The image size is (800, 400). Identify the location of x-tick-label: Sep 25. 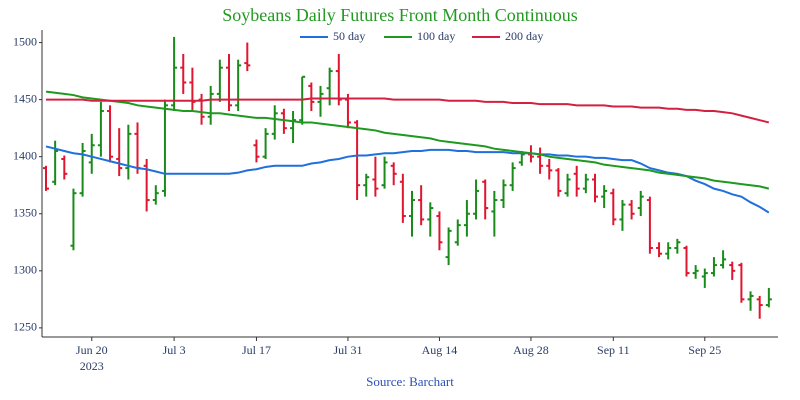
(704, 350).